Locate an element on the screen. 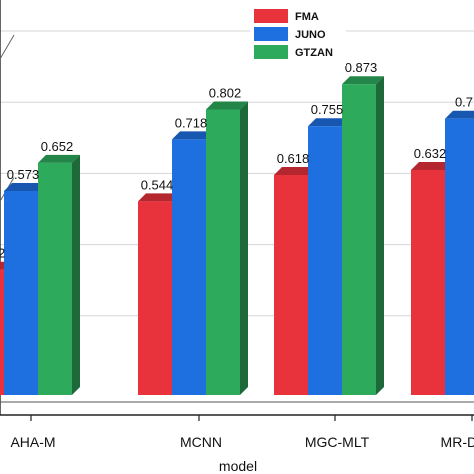  data-label: 0.352 is located at coordinates (2, 253).